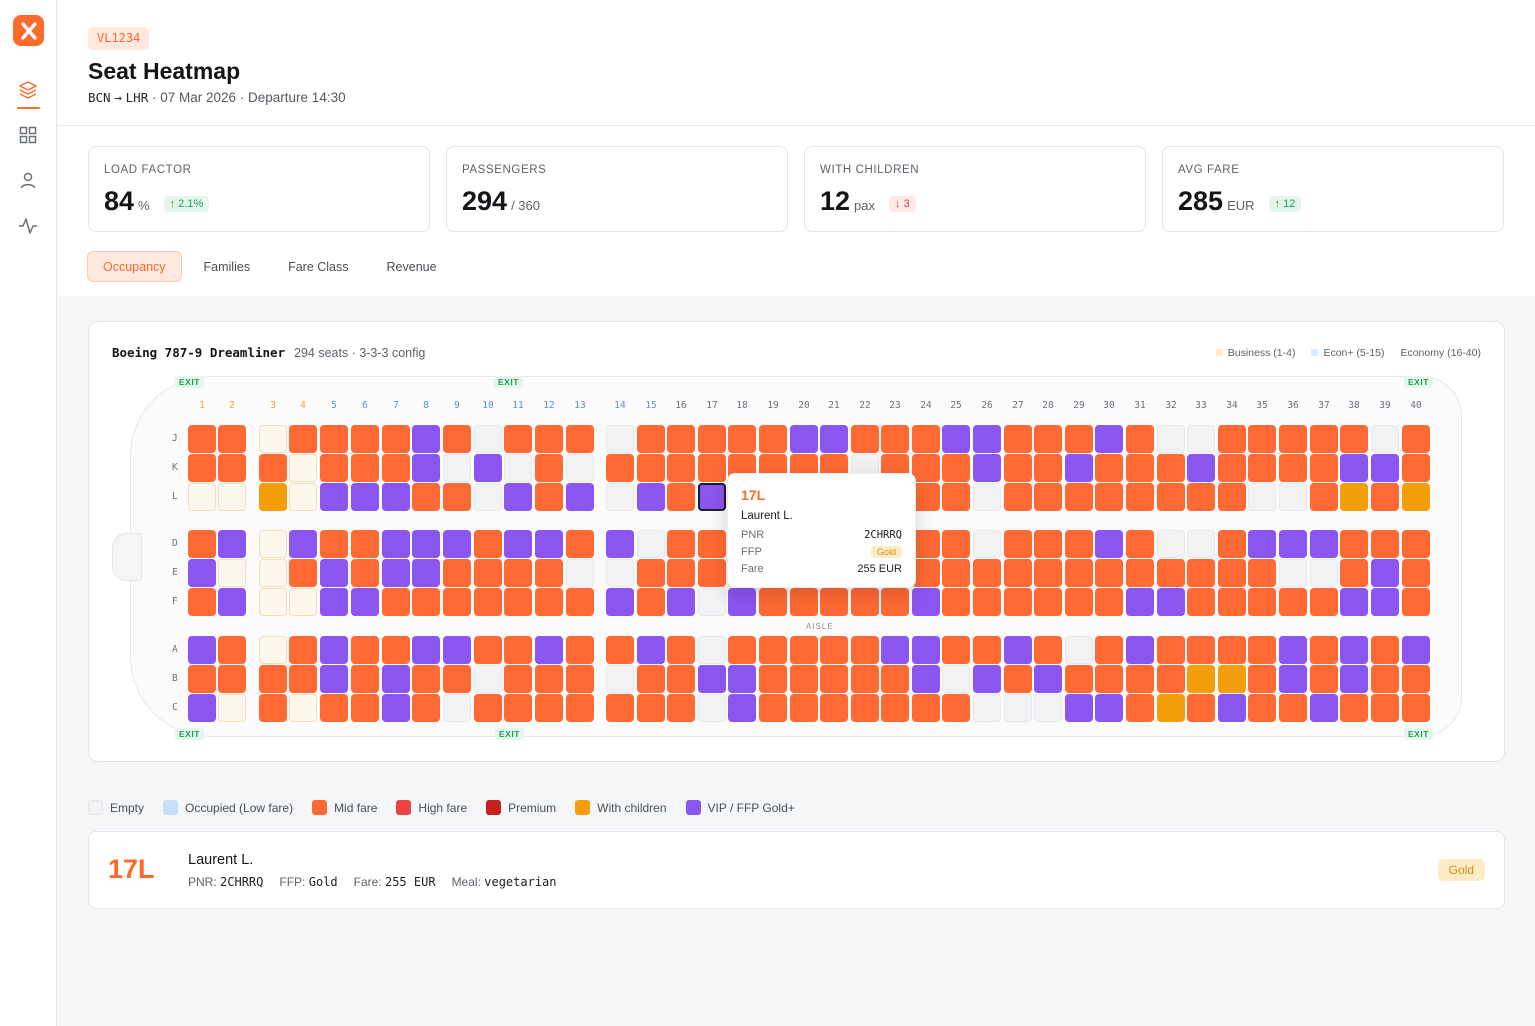 The height and width of the screenshot is (1026, 1535). I want to click on seat-26K, so click(987, 468).